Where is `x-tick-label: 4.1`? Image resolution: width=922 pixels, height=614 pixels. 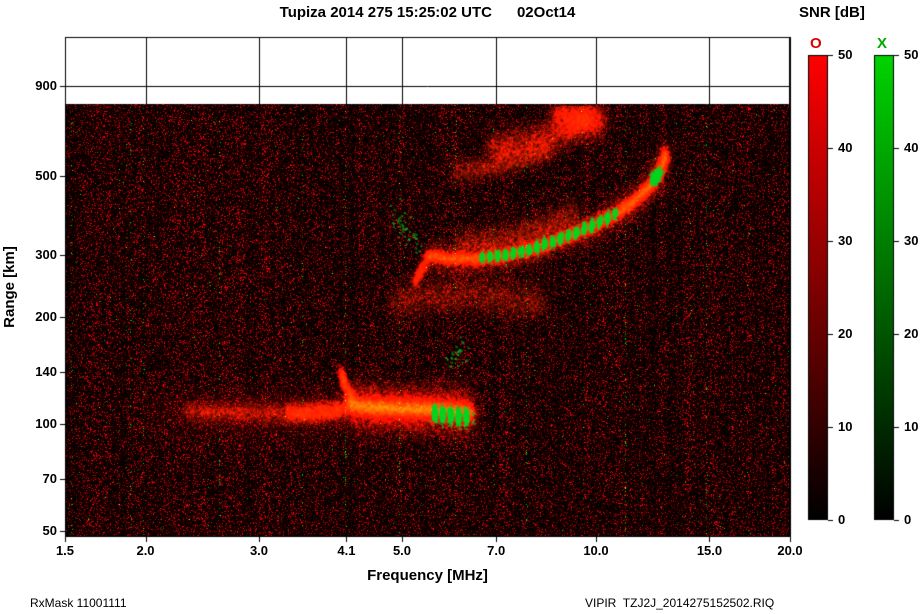 x-tick-label: 4.1 is located at coordinates (346, 550).